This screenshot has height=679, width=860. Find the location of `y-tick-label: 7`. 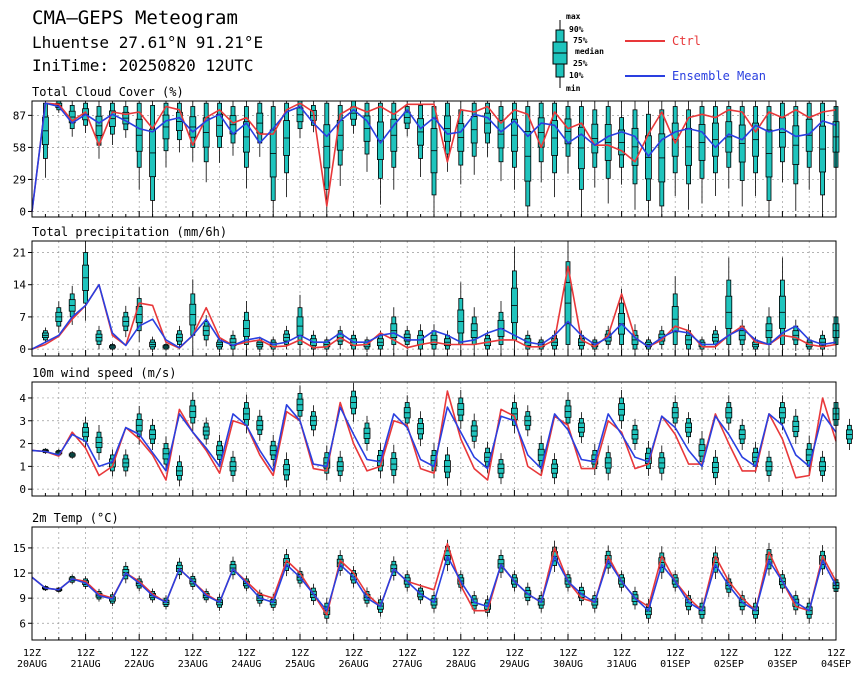

y-tick-label: 7 is located at coordinates (22, 317).